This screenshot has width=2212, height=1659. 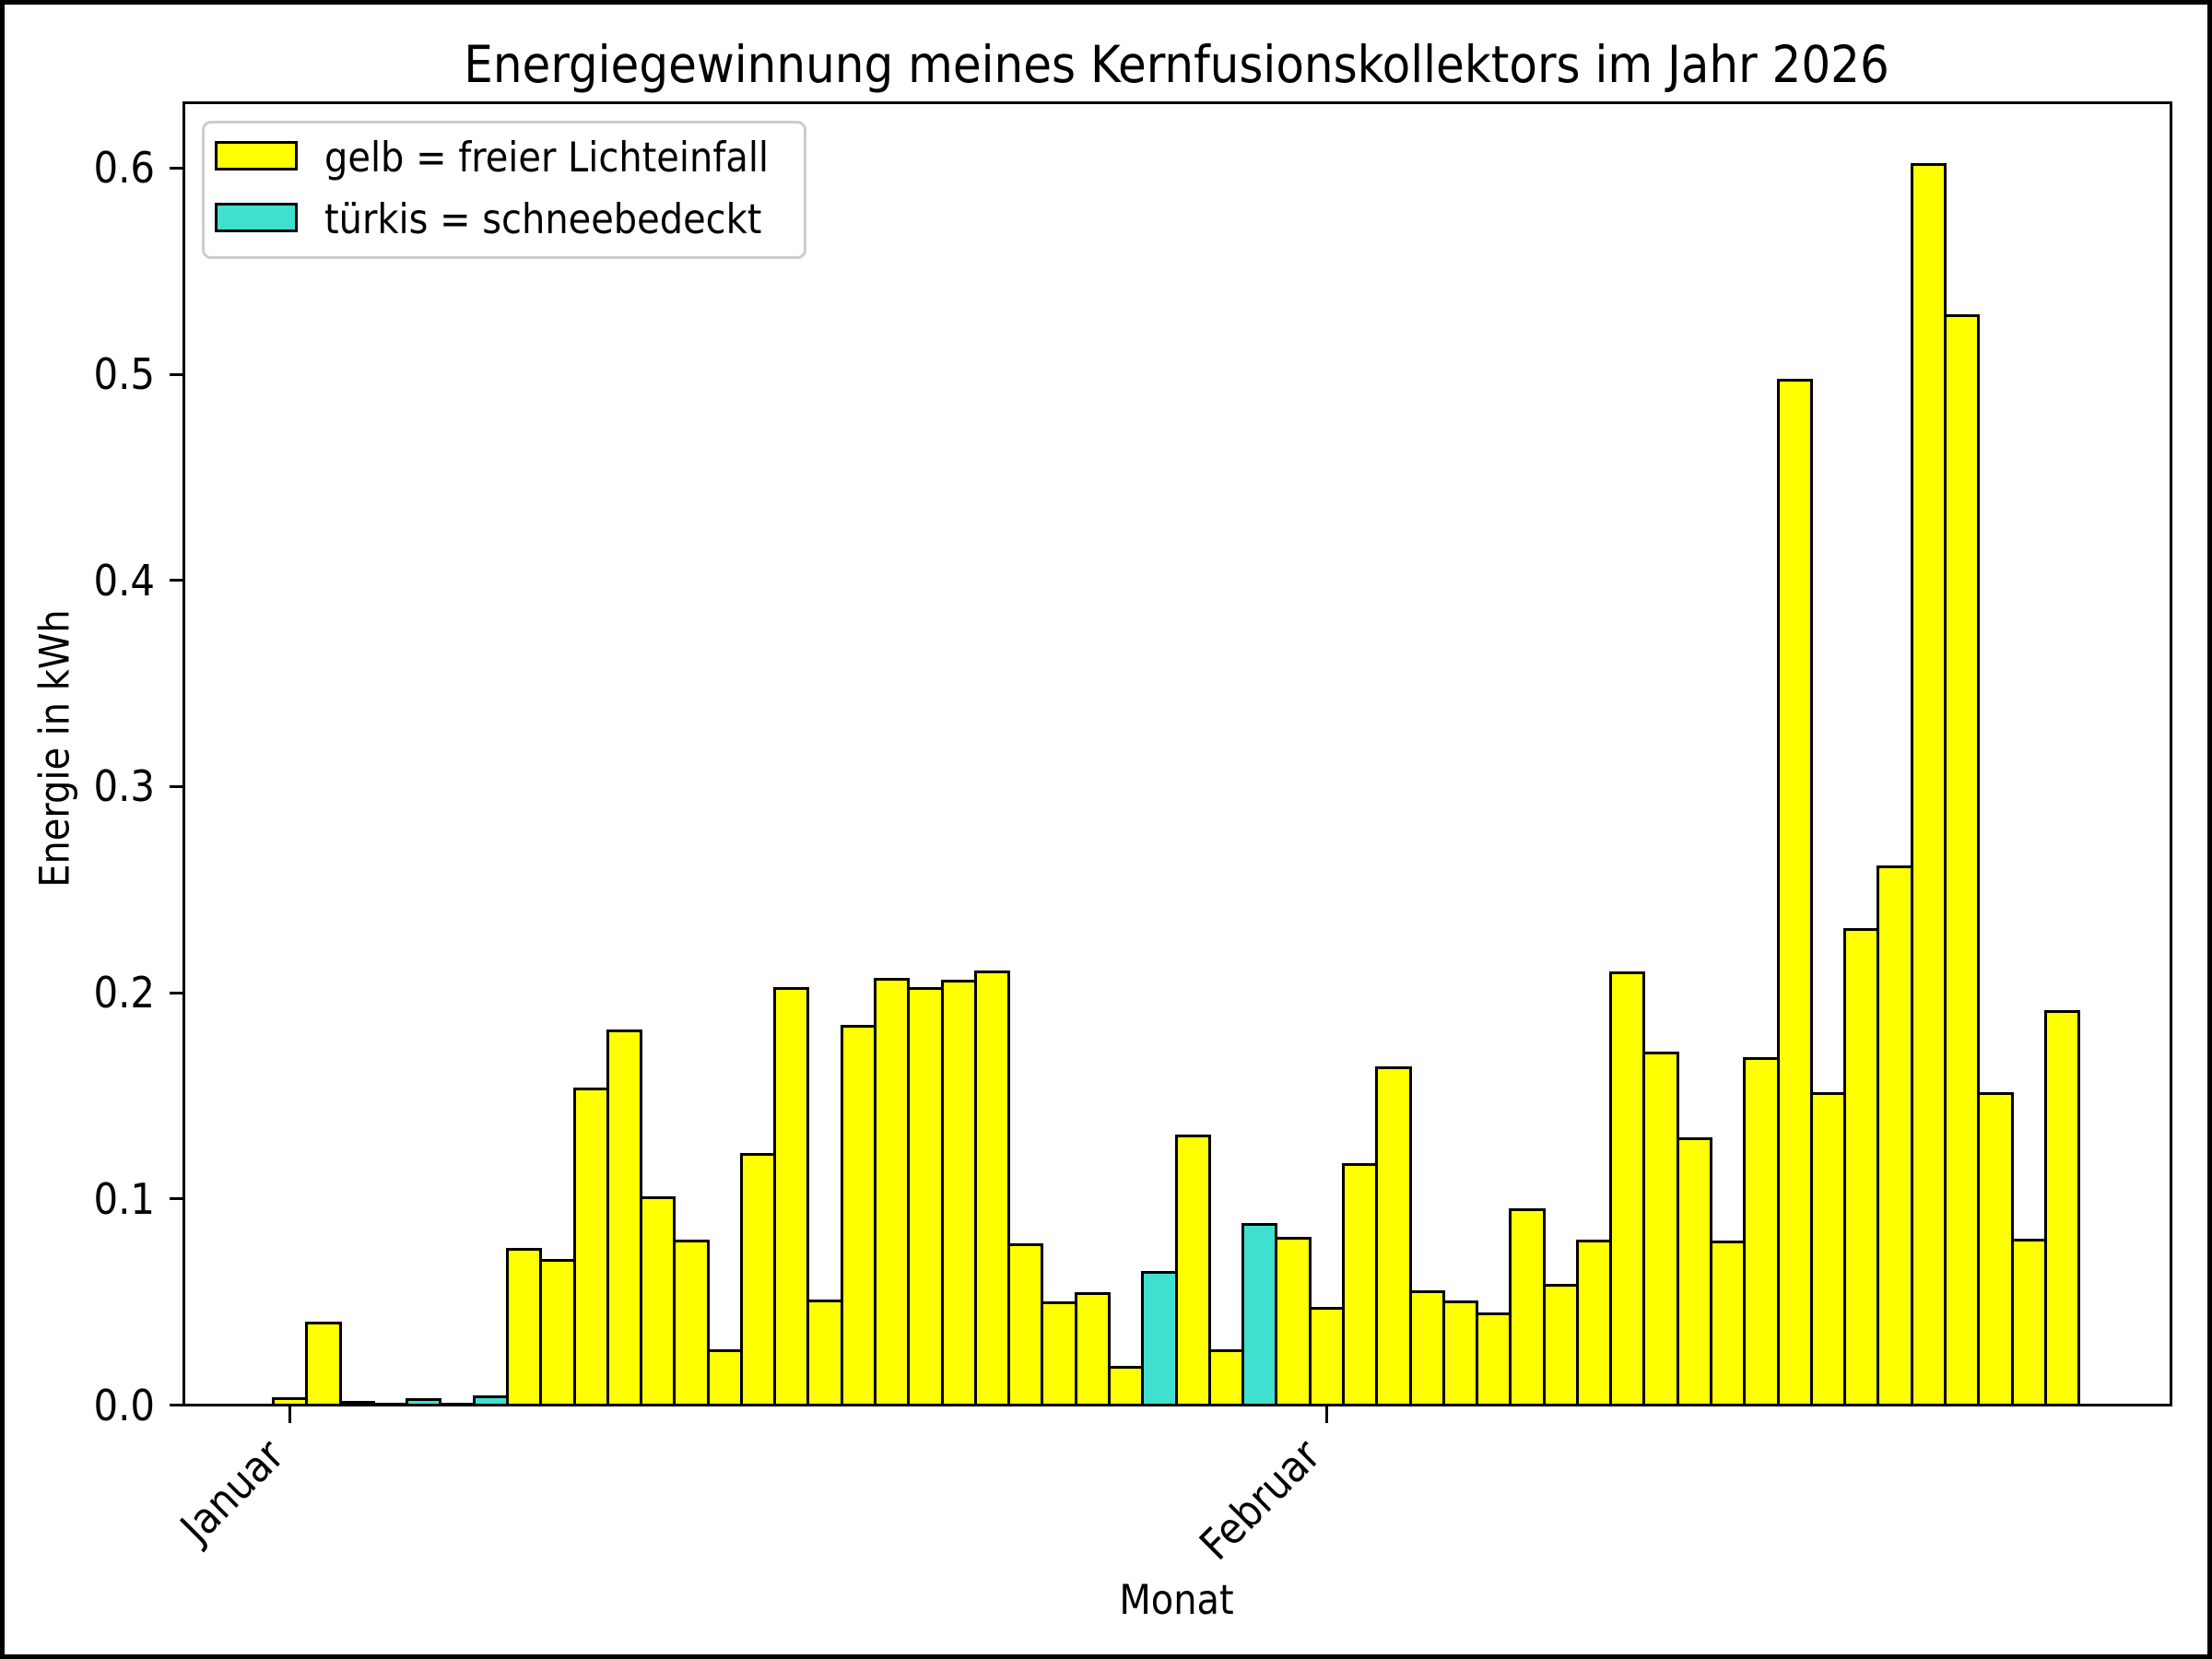 What do you see at coordinates (547, 158) in the screenshot?
I see `legend-label-free: gelb = freier Lichteinfall` at bounding box center [547, 158].